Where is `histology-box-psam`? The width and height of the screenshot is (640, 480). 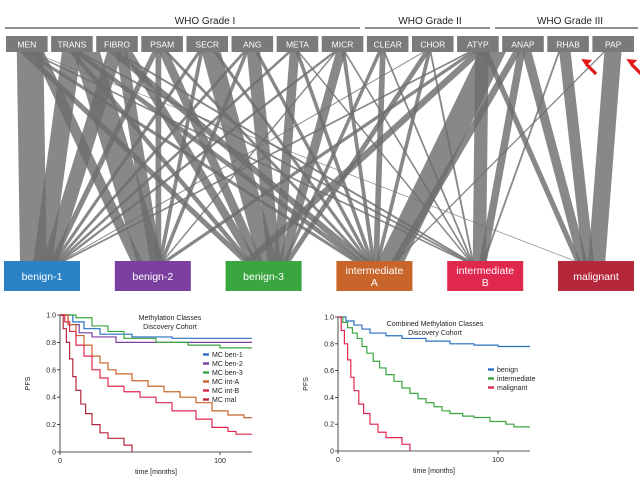 histology-box-psam is located at coordinates (162, 44).